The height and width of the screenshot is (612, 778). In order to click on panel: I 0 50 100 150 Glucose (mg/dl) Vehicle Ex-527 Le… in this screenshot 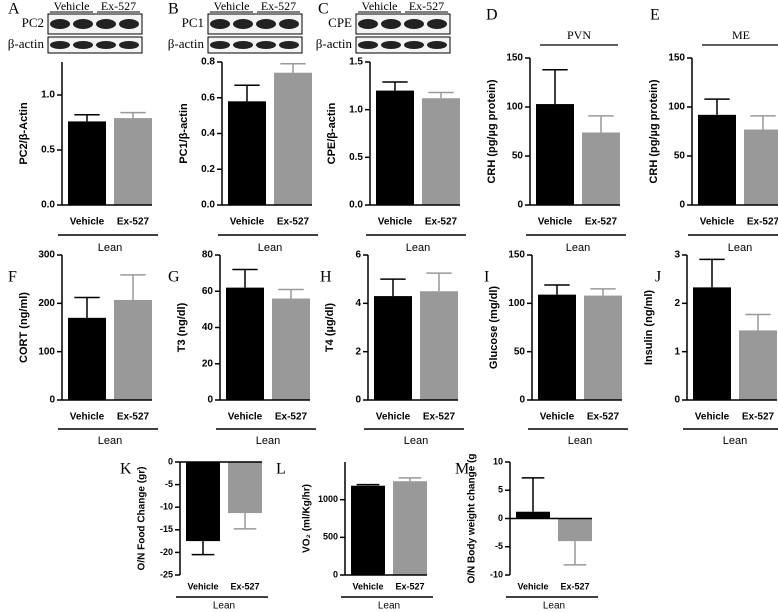, I will do `click(556, 348)`.